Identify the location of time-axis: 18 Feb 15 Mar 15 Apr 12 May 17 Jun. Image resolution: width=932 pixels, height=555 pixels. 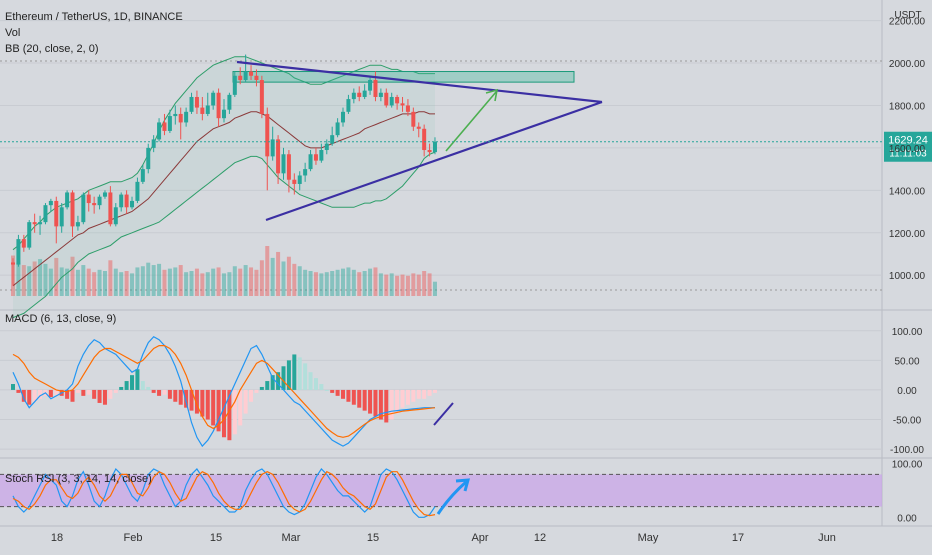
(443, 538).